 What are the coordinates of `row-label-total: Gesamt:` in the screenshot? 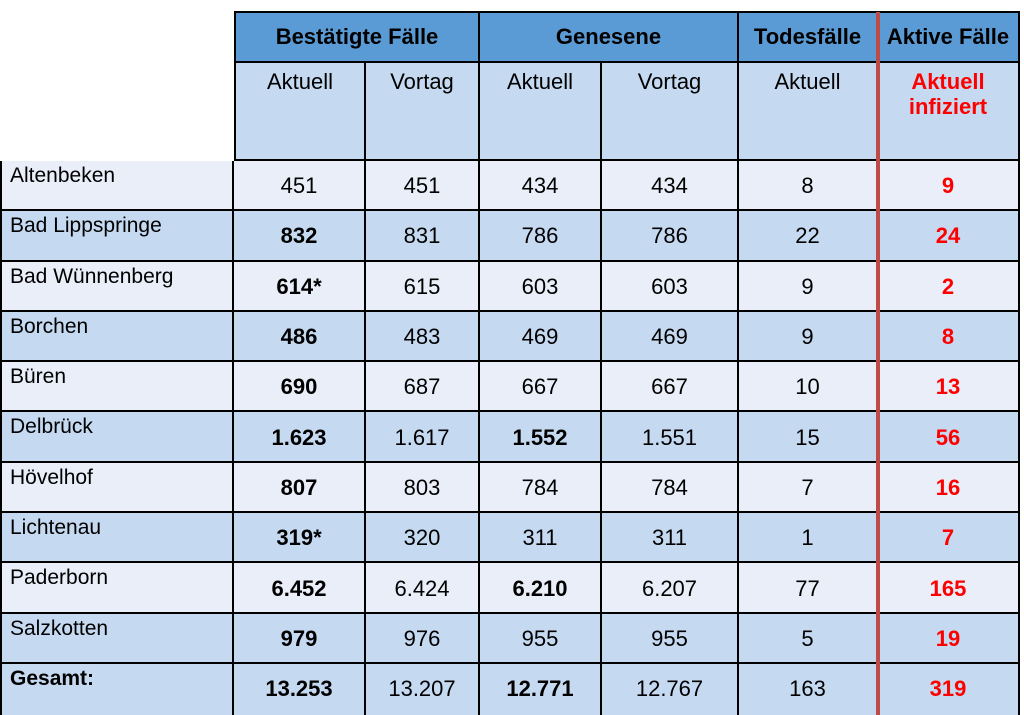 It's located at (117, 689).